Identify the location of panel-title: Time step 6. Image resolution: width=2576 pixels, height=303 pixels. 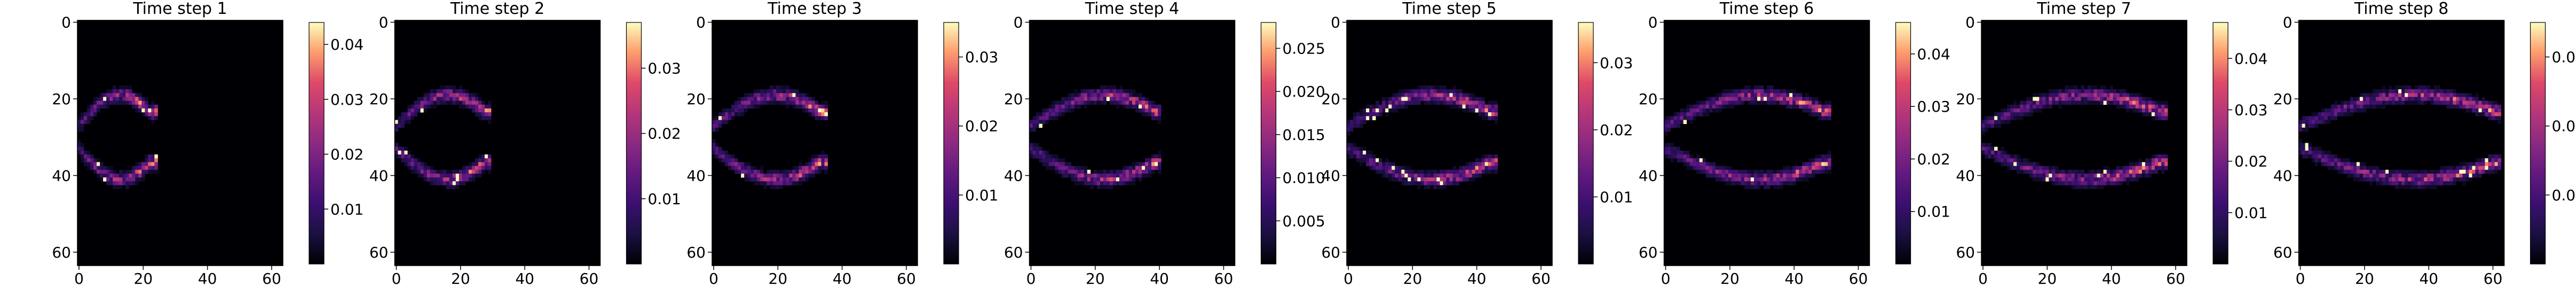
(1766, 9).